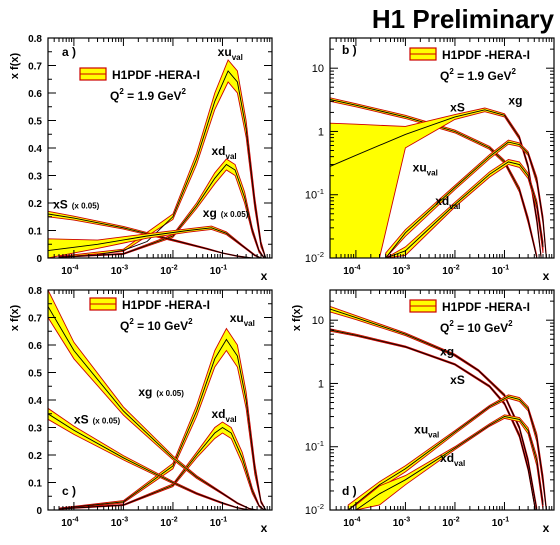 Image resolution: width=560 pixels, height=545 pixels. I want to click on series-label-xg: xg, so click(515, 101).